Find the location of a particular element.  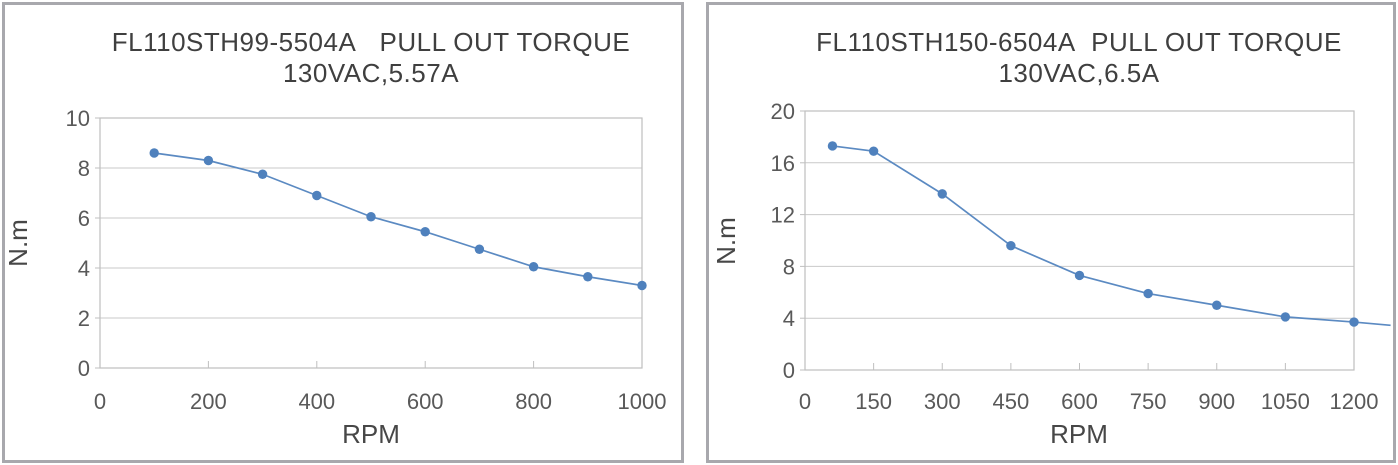

torque-curve is located at coordinates (398, 219).